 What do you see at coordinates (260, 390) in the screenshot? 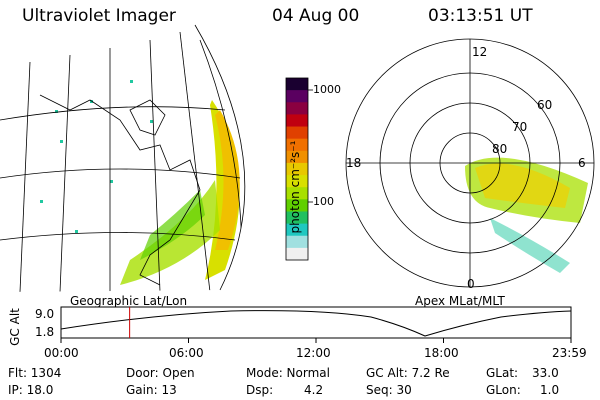
I see `info-dsp: Dsp:` at bounding box center [260, 390].